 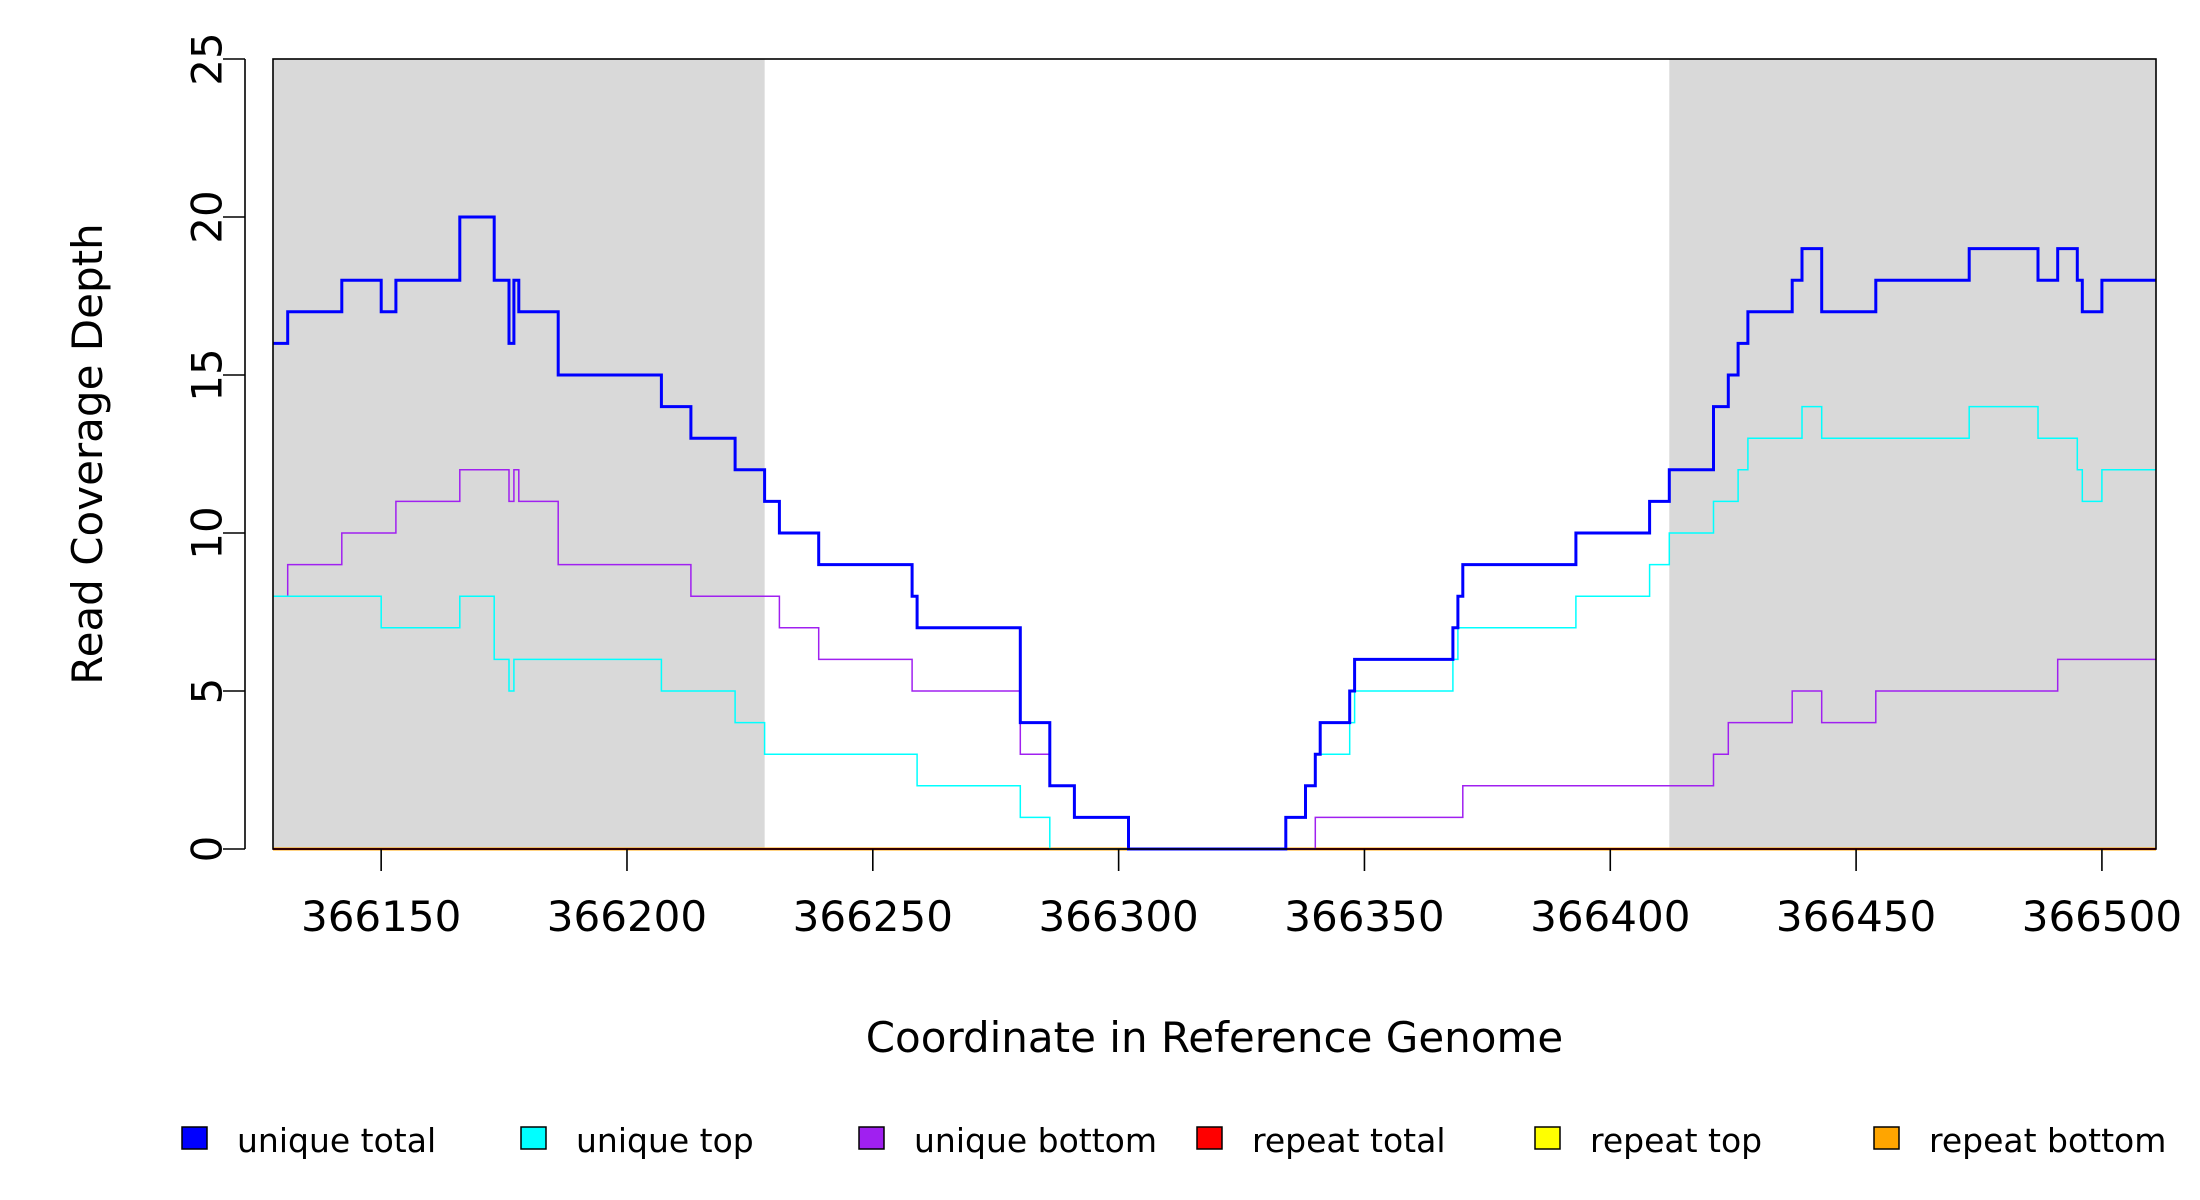 What do you see at coordinates (336, 1140) in the screenshot?
I see `legend-label: unique total` at bounding box center [336, 1140].